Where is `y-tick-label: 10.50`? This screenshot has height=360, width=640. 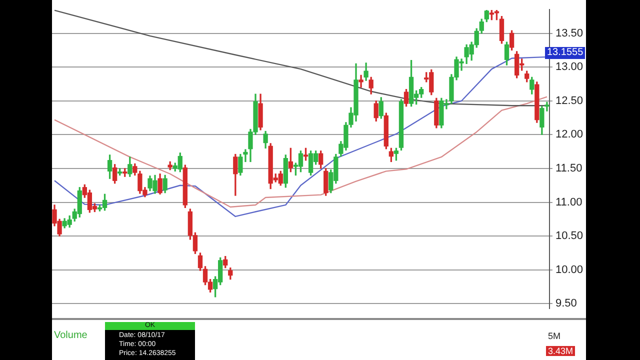 y-tick-label: 10.50 is located at coordinates (569, 236).